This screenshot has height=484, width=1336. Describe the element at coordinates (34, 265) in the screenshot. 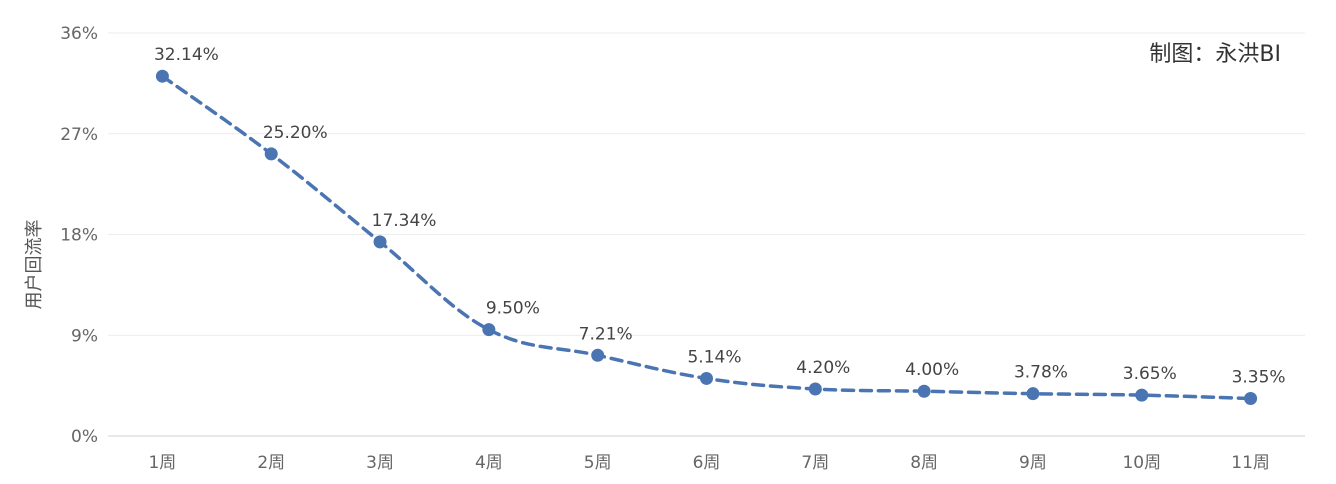

I see `y-axis-label: 用户回流率` at that location.